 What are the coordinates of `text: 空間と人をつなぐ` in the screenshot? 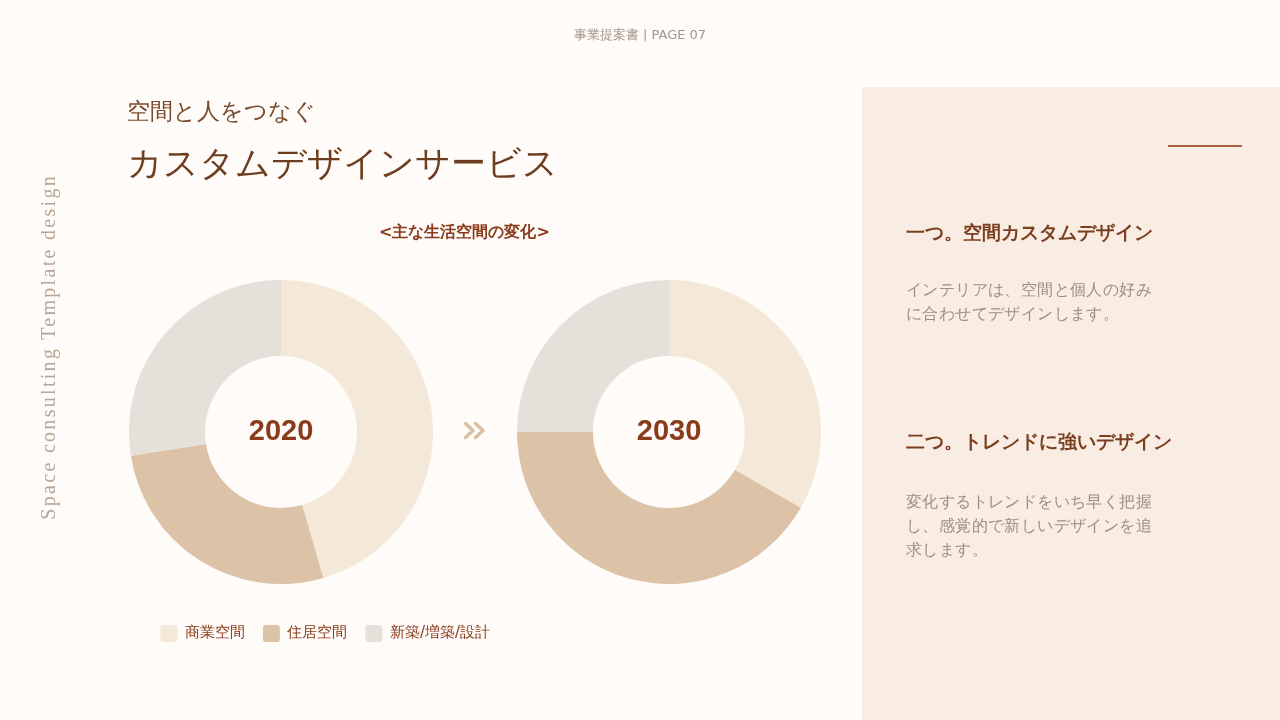 It's located at (221, 112).